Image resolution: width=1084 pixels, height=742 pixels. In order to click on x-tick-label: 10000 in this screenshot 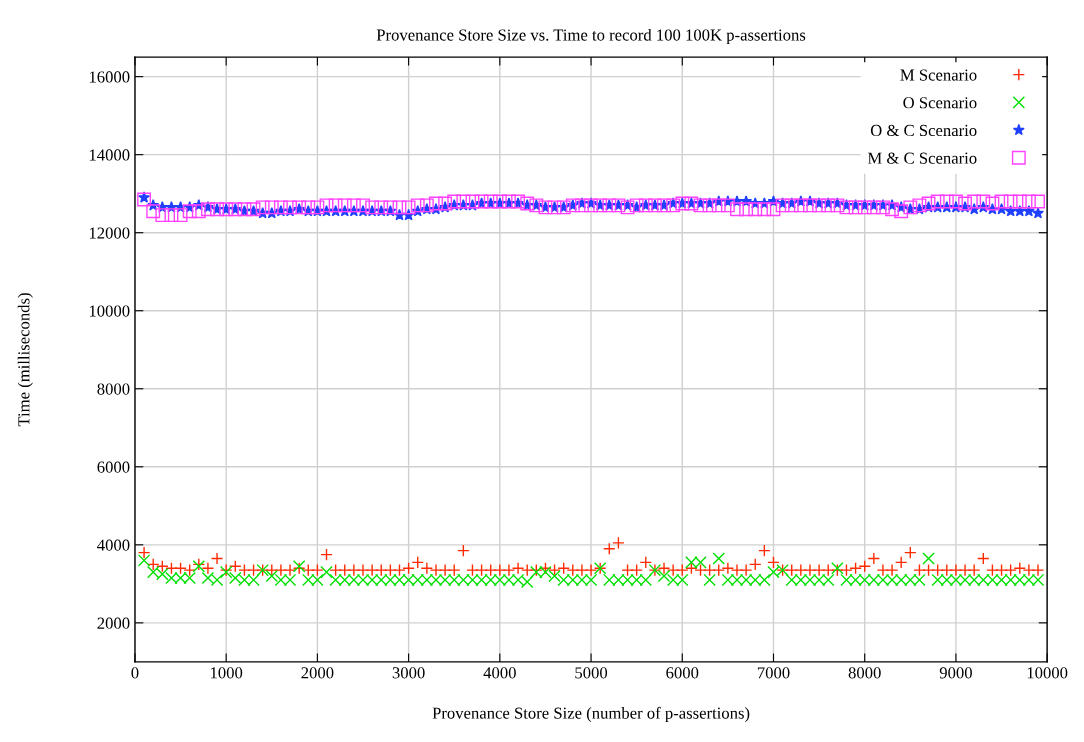, I will do `click(1047, 673)`.